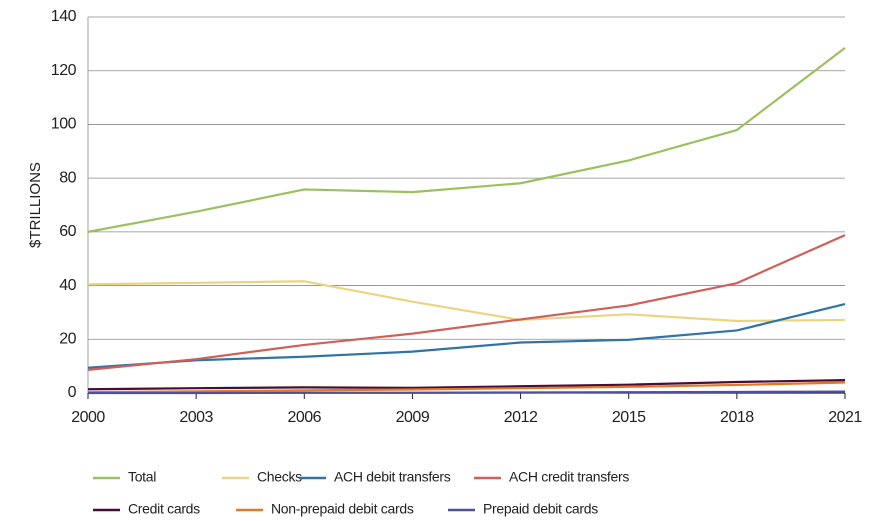 The height and width of the screenshot is (521, 876). What do you see at coordinates (342, 509) in the screenshot?
I see `legend-label: Non-prepaid debit cards` at bounding box center [342, 509].